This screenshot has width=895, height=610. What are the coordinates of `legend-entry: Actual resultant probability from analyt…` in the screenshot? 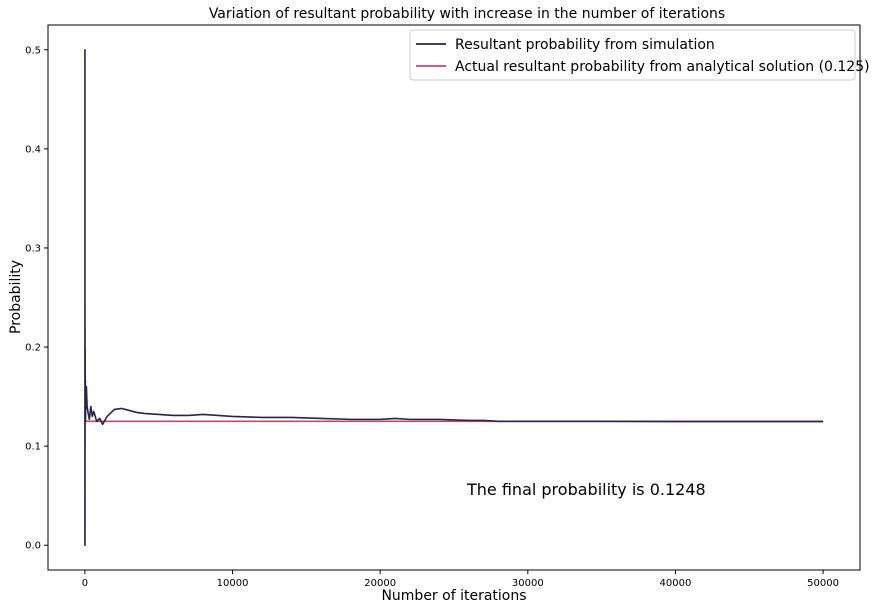 It's located at (662, 67).